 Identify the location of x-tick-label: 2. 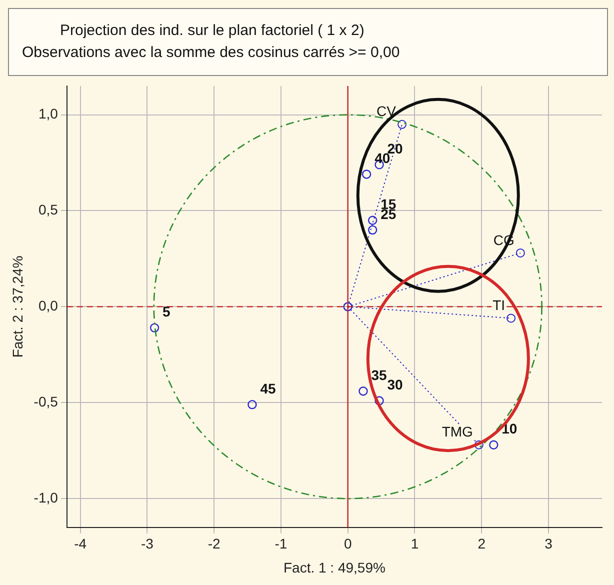
(482, 544).